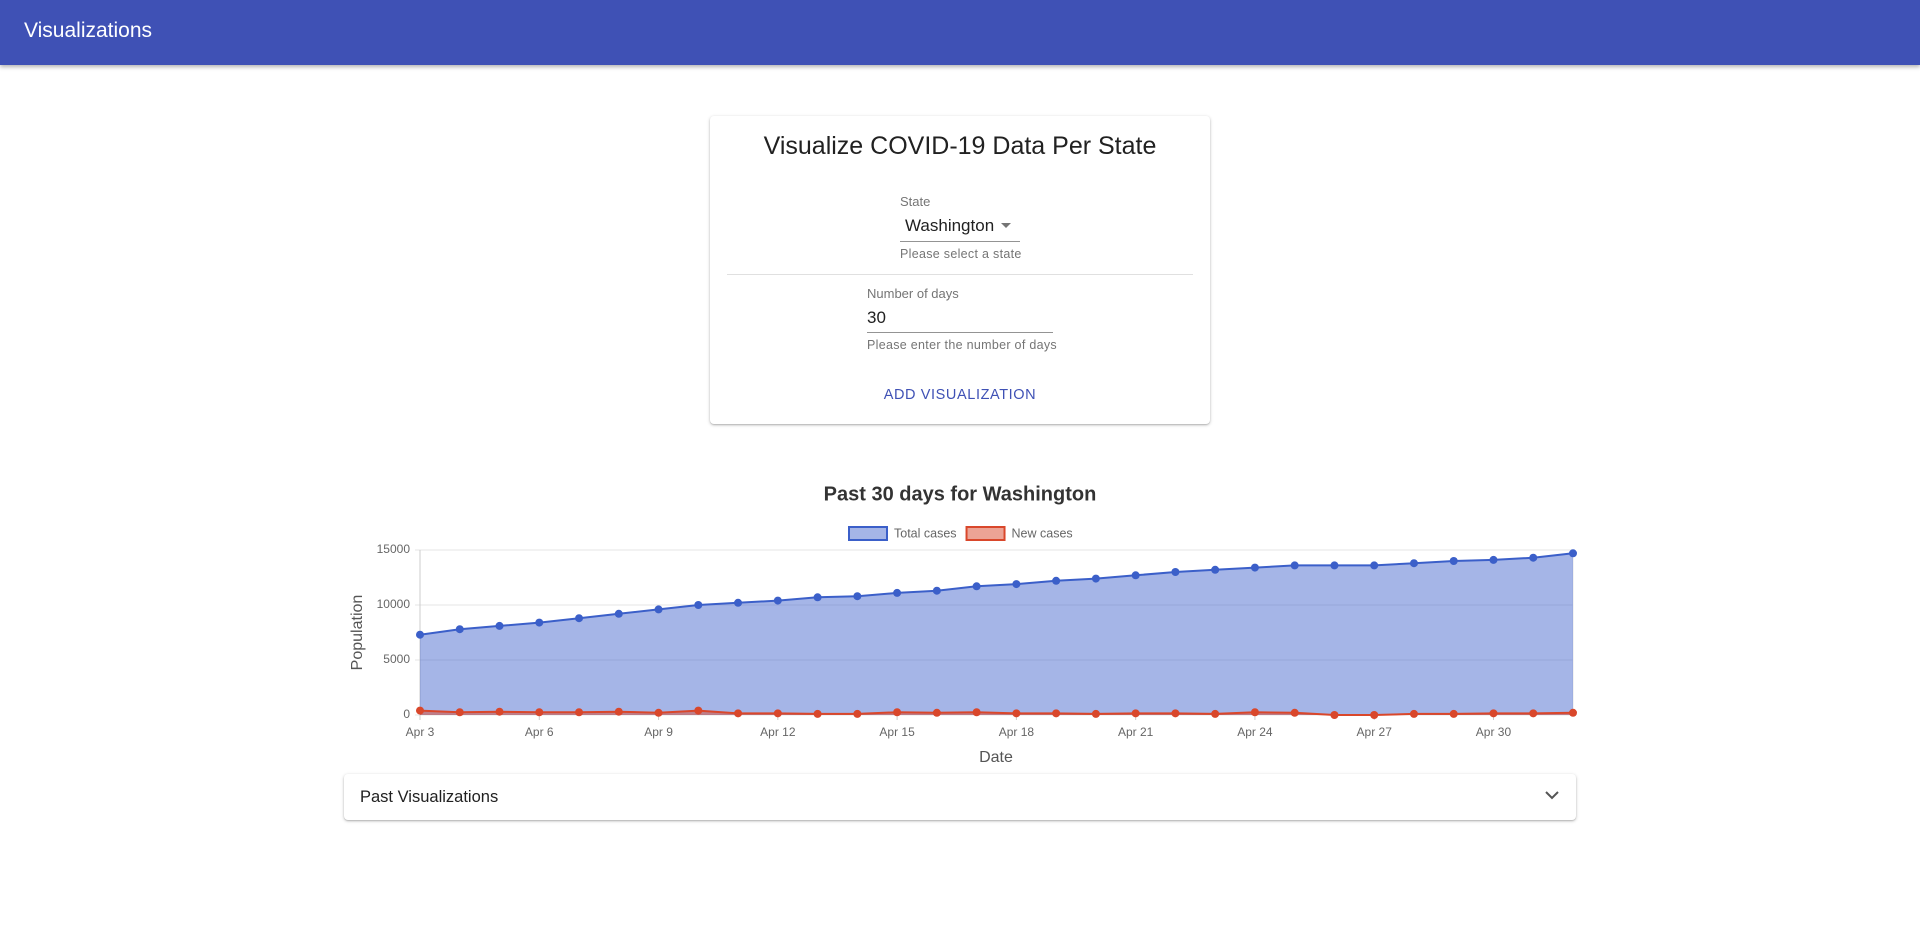  Describe the element at coordinates (396, 659) in the screenshot. I see `y-tick-label: 5000` at that location.